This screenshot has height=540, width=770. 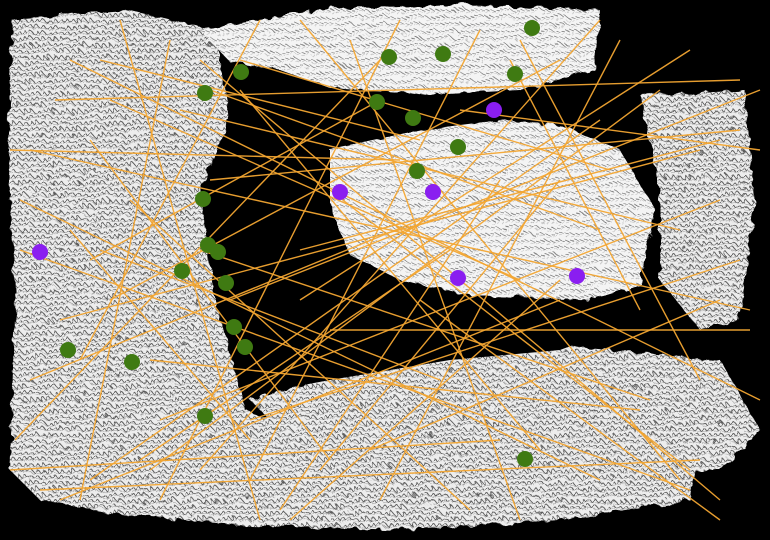 I want to click on upper-void, so click(x=397, y=110).